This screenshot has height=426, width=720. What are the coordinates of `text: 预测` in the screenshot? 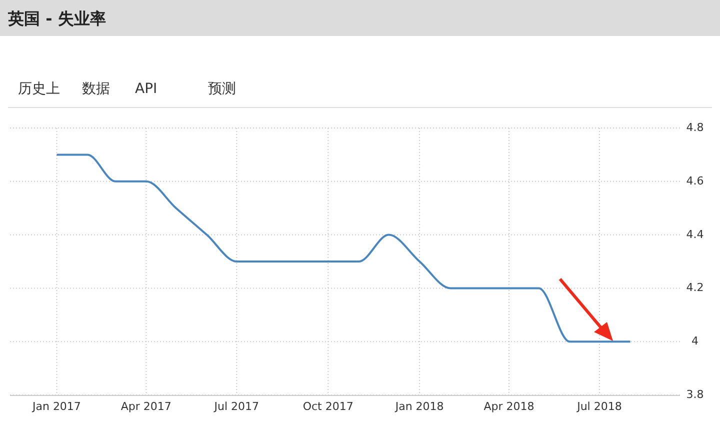 It's located at (222, 89).